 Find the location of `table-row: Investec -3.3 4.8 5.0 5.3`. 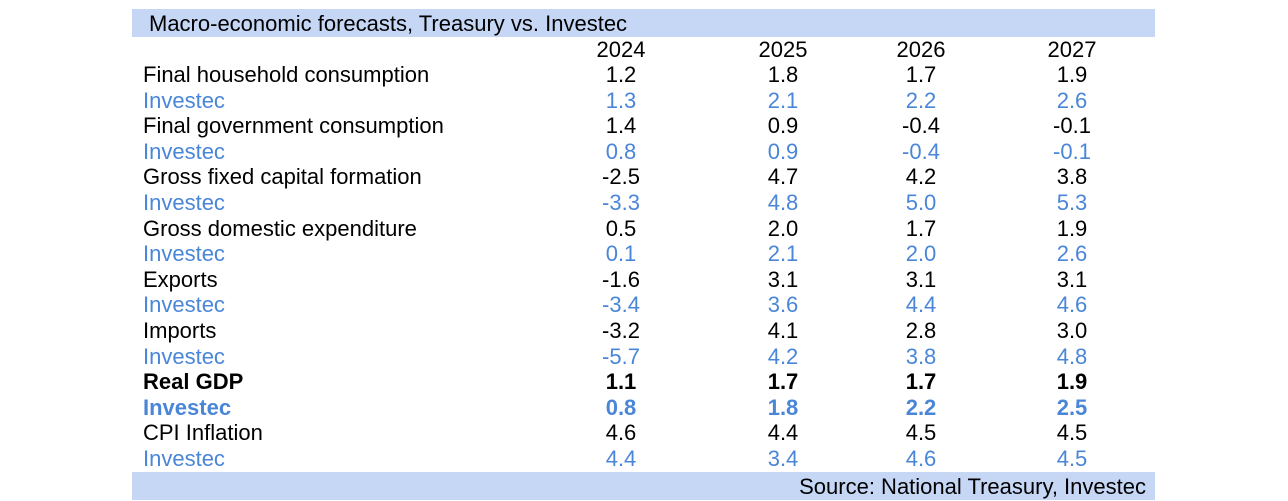

table-row: Investec -3.3 4.8 5.0 5.3 is located at coordinates (644, 203).